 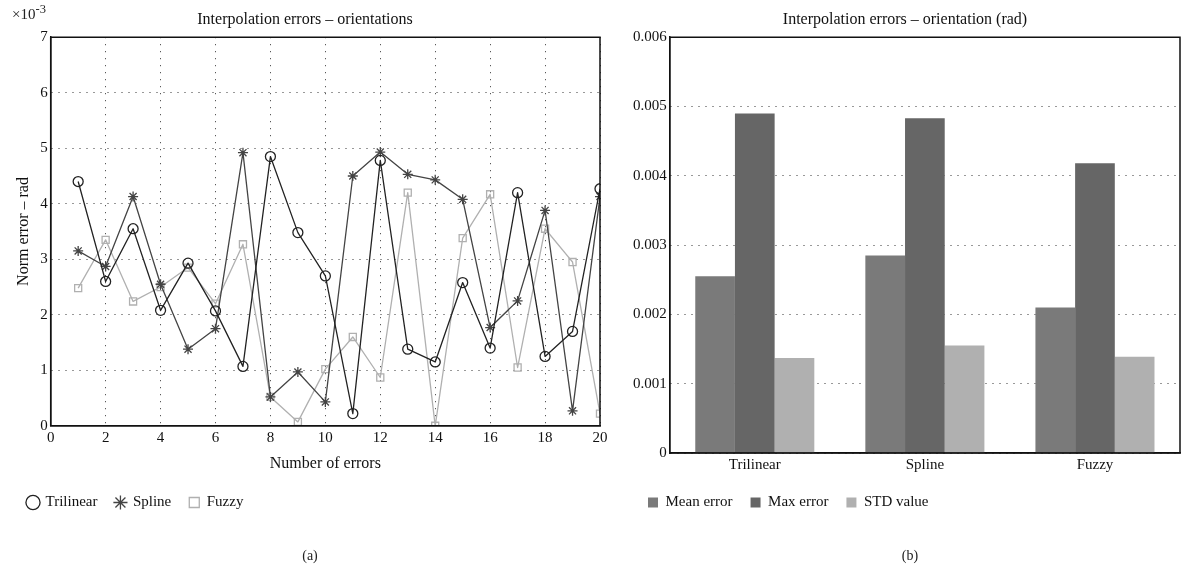 What do you see at coordinates (650, 36) in the screenshot?
I see `y-tick-label: 0.006` at bounding box center [650, 36].